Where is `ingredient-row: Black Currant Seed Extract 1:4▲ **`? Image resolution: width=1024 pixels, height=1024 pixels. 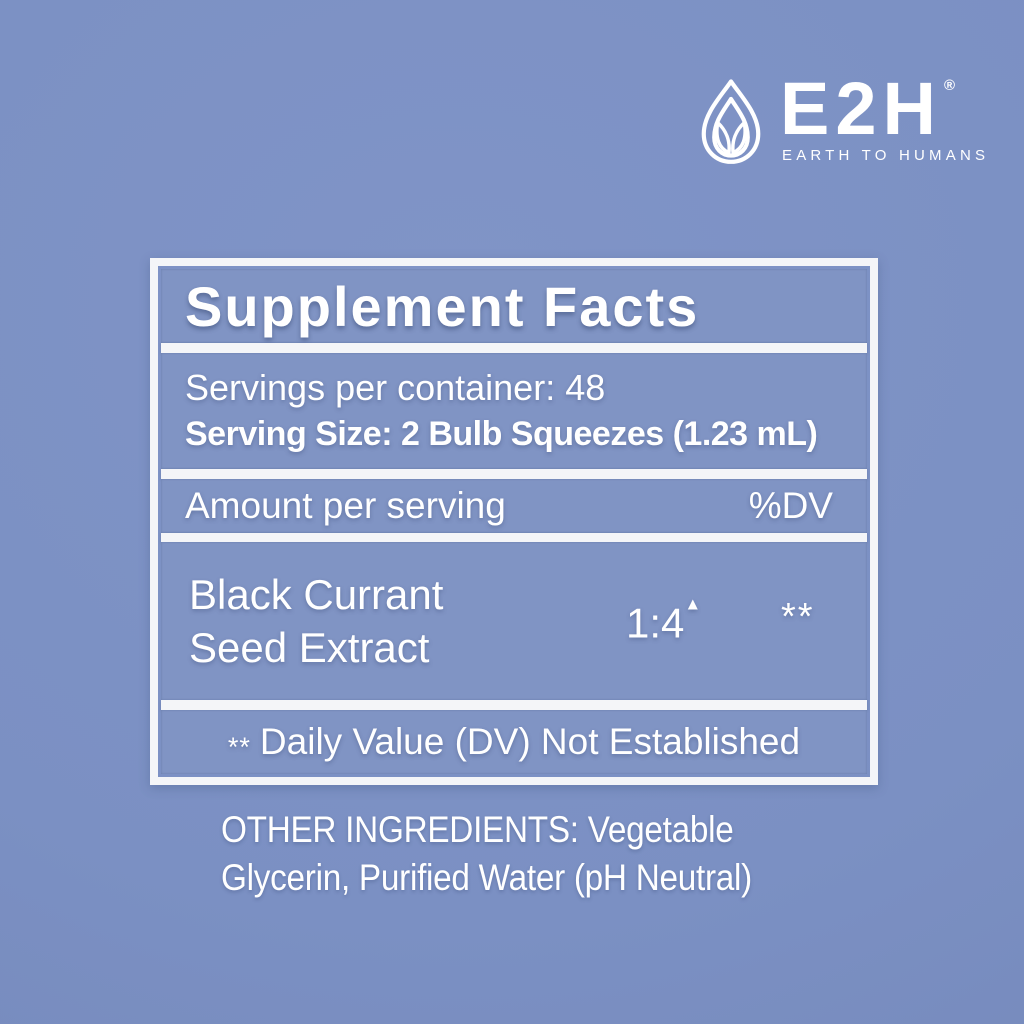
ingredient-row: Black Currant Seed Extract 1:4▲ ** is located at coordinates (514, 621).